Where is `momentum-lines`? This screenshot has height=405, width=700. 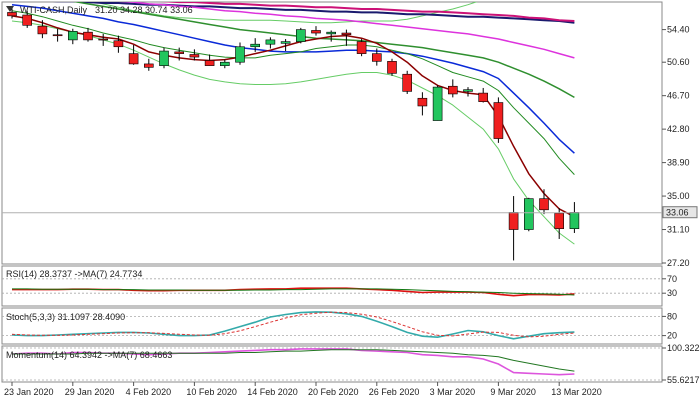
momentum-lines is located at coordinates (293, 362).